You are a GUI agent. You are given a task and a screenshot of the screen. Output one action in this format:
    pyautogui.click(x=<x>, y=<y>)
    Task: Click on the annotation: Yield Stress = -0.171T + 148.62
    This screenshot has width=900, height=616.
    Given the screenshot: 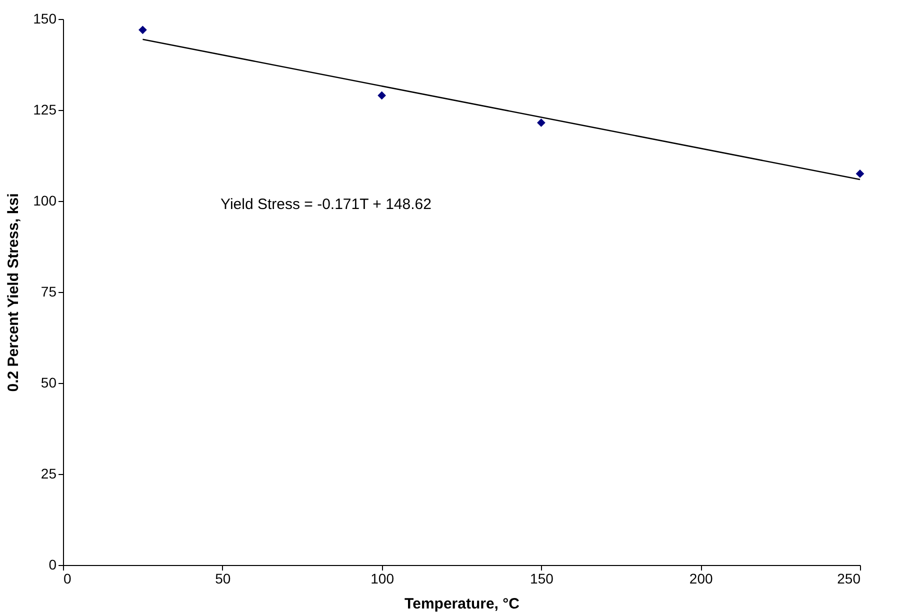 What is the action you would take?
    pyautogui.click(x=326, y=204)
    